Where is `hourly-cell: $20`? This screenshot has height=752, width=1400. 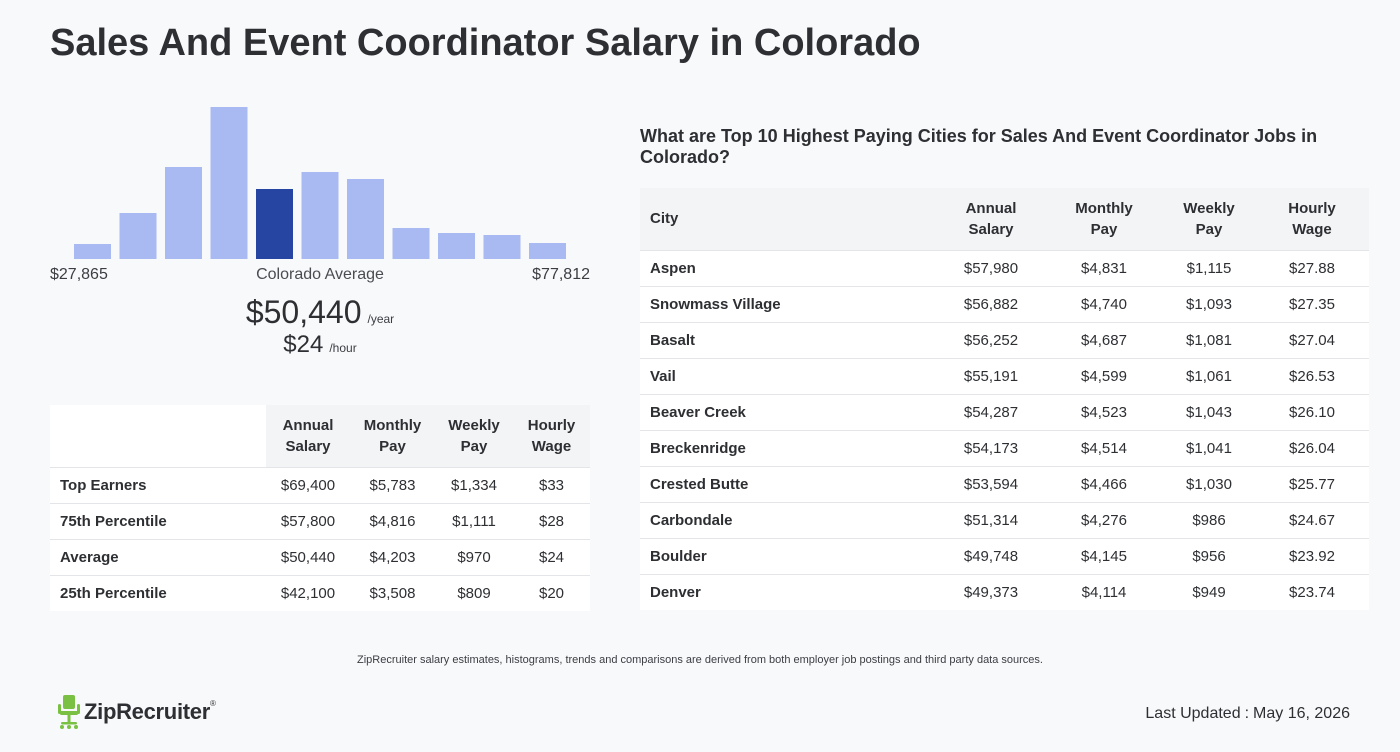 hourly-cell: $20 is located at coordinates (551, 593).